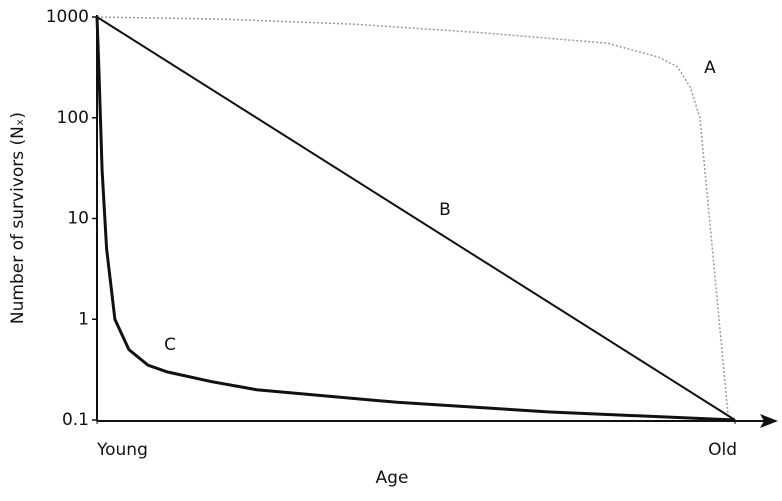 This screenshot has height=501, width=782. What do you see at coordinates (75, 420) in the screenshot?
I see `y-tick-label: 0.1` at bounding box center [75, 420].